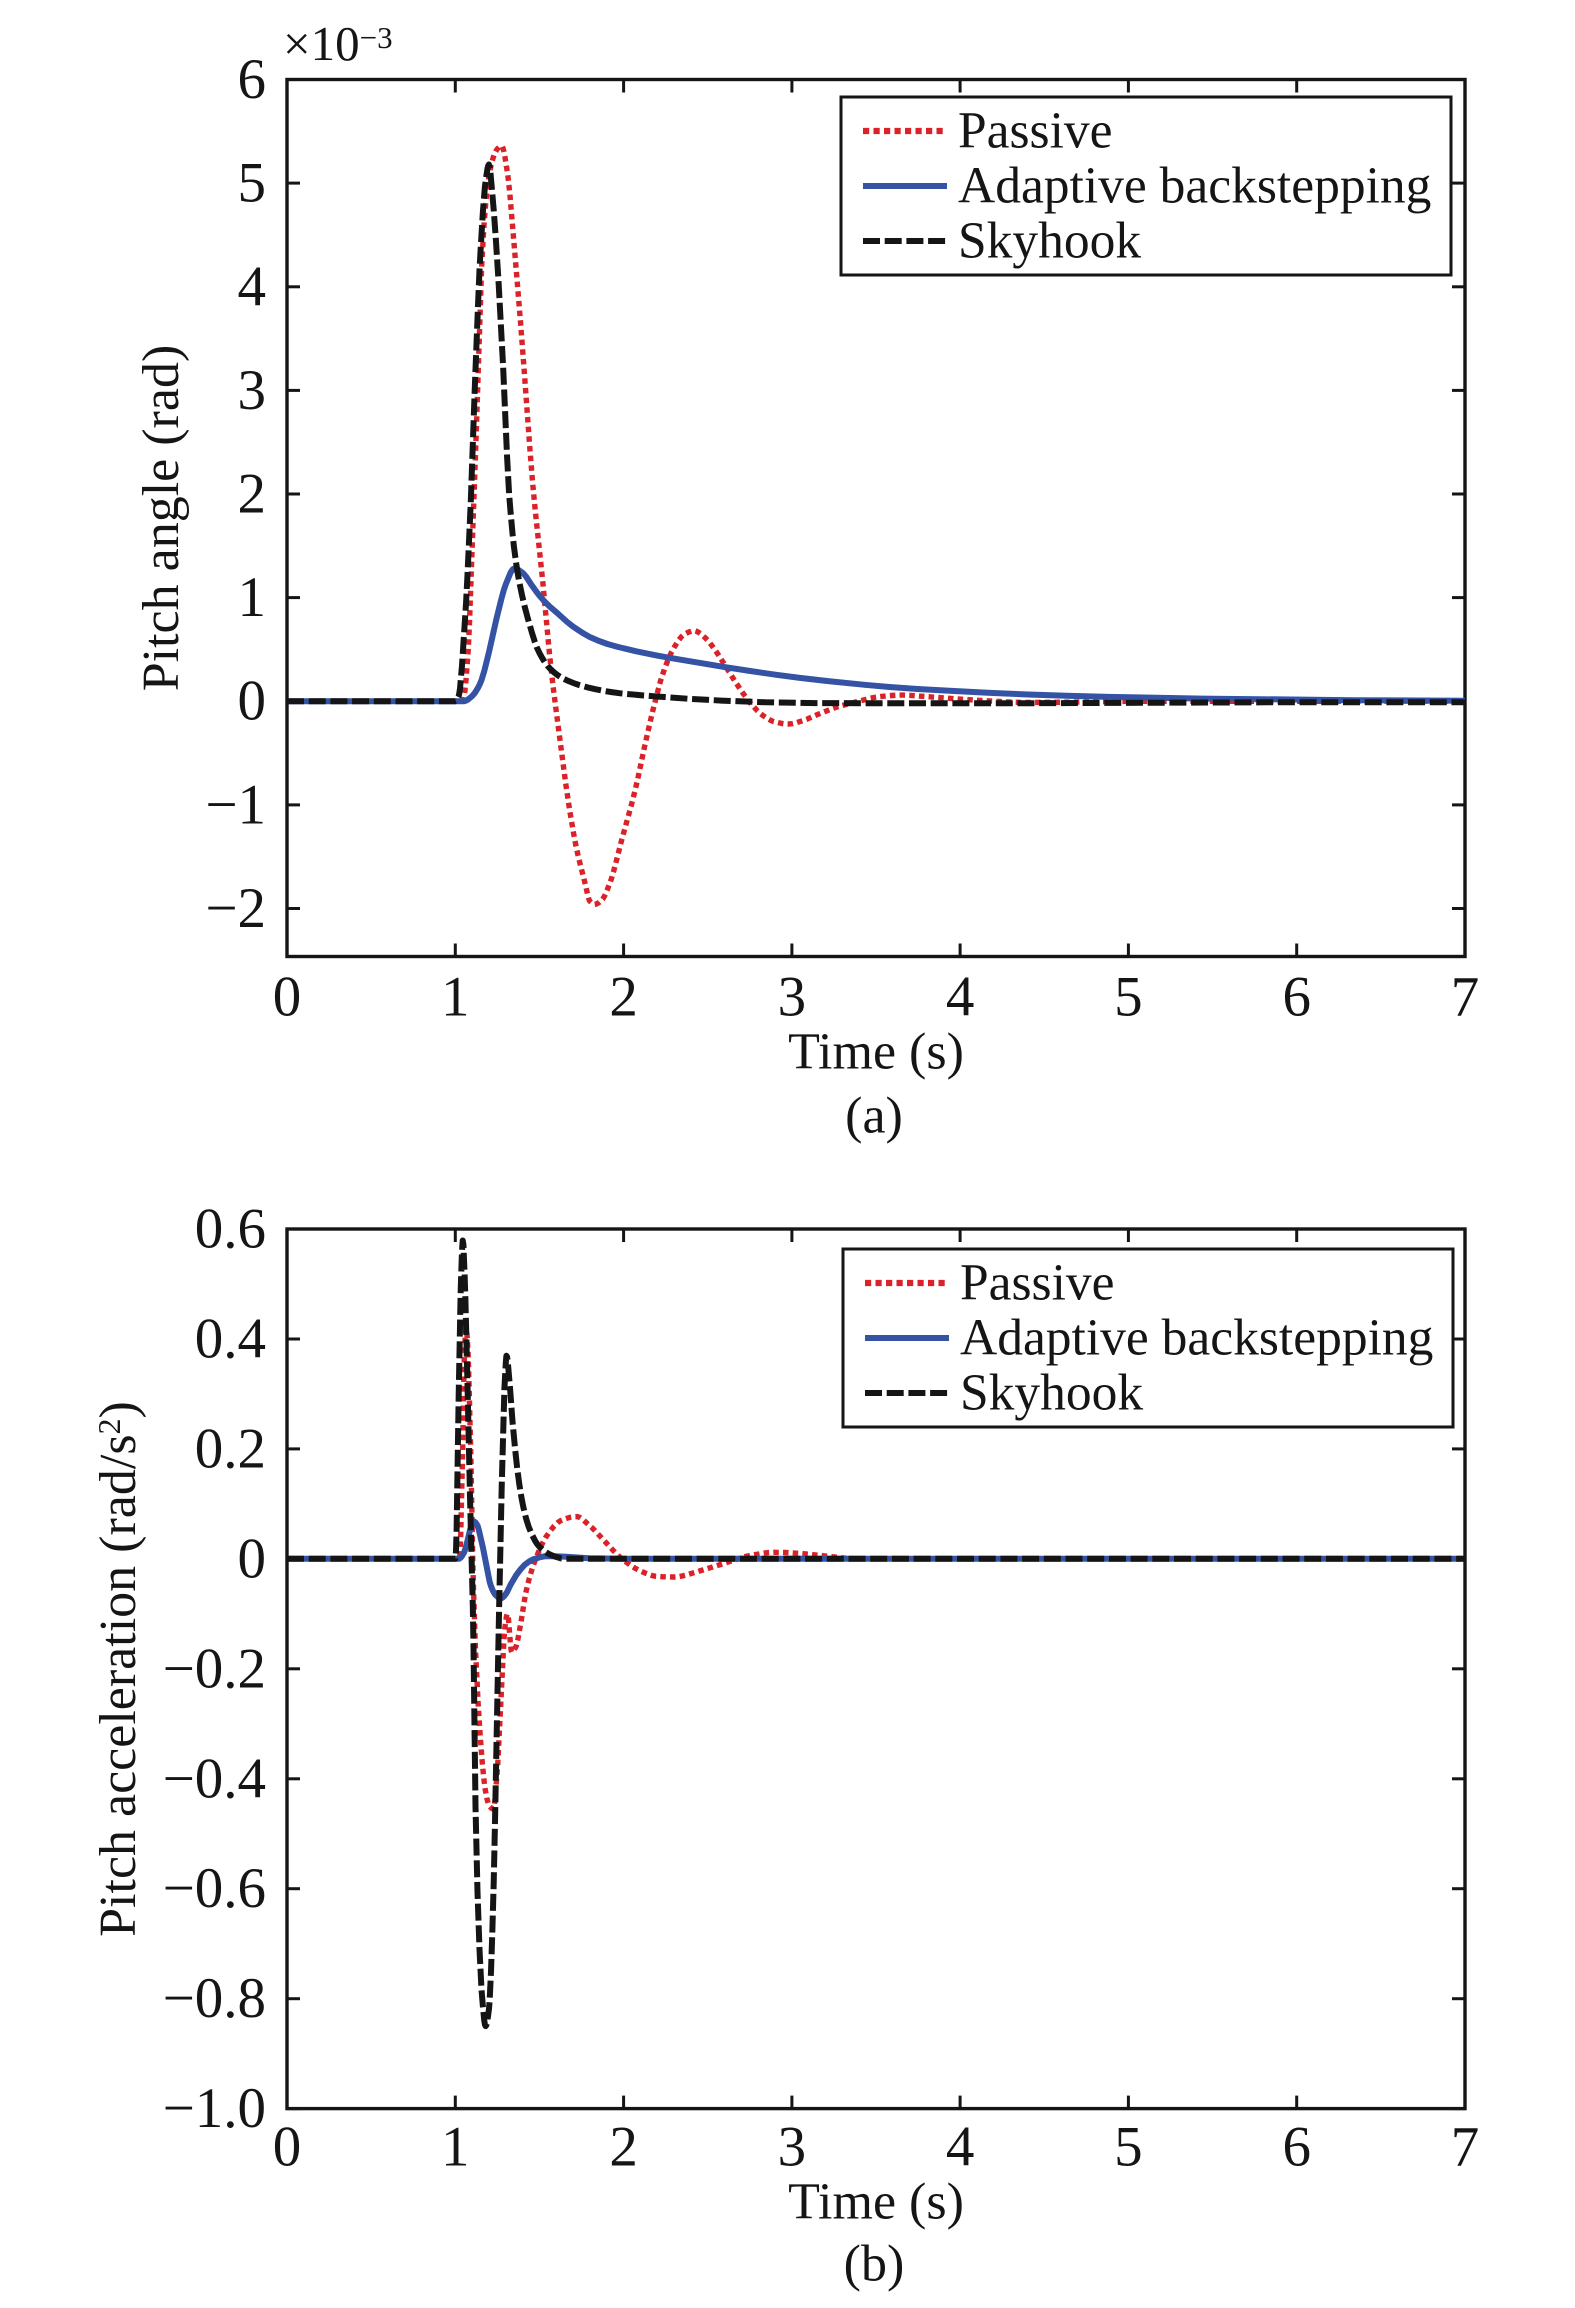  What do you see at coordinates (118, 1669) in the screenshot?
I see `svg-text: Pitch acceleration (rad/s2)` at bounding box center [118, 1669].